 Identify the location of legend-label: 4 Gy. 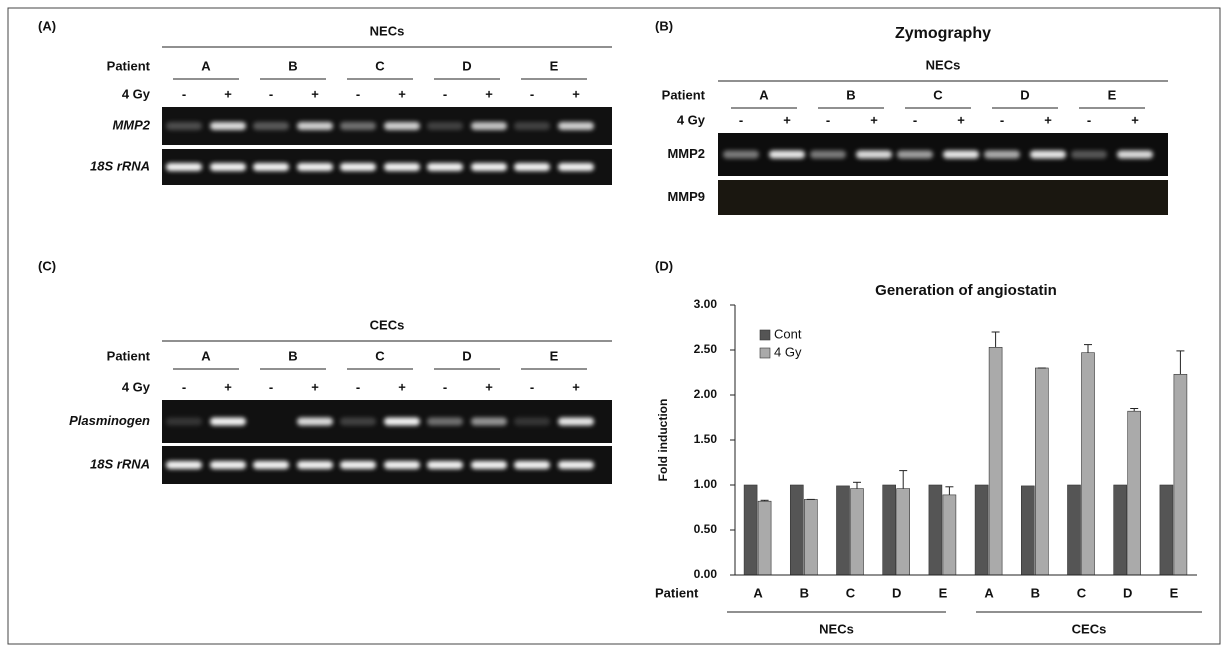
(788, 351).